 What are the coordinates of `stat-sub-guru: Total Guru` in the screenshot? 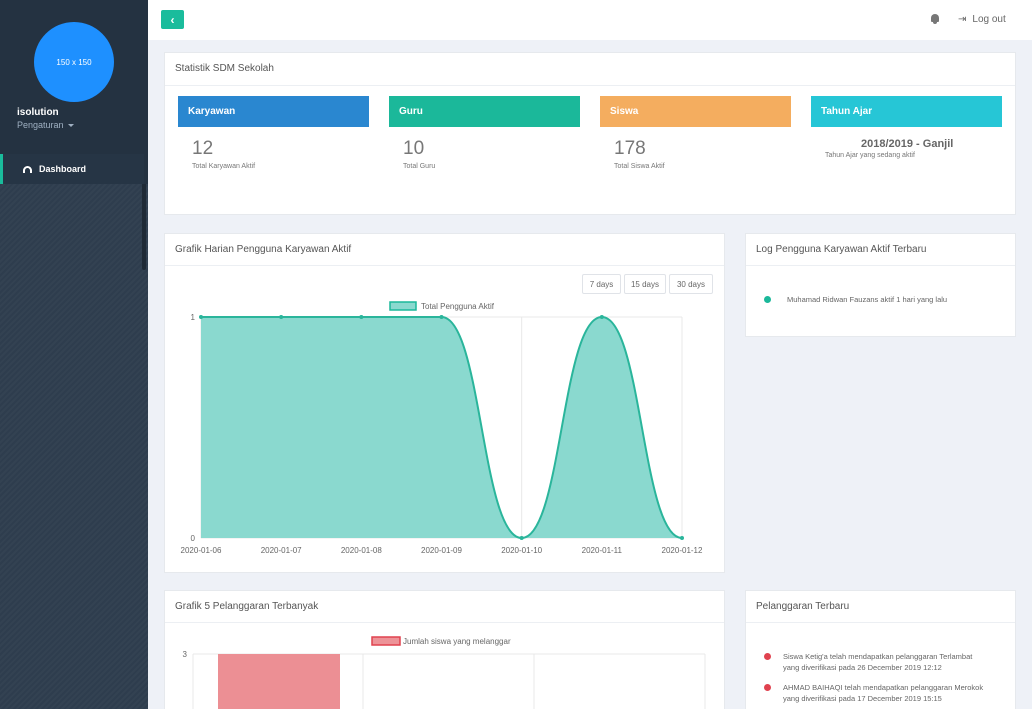 It's located at (419, 166).